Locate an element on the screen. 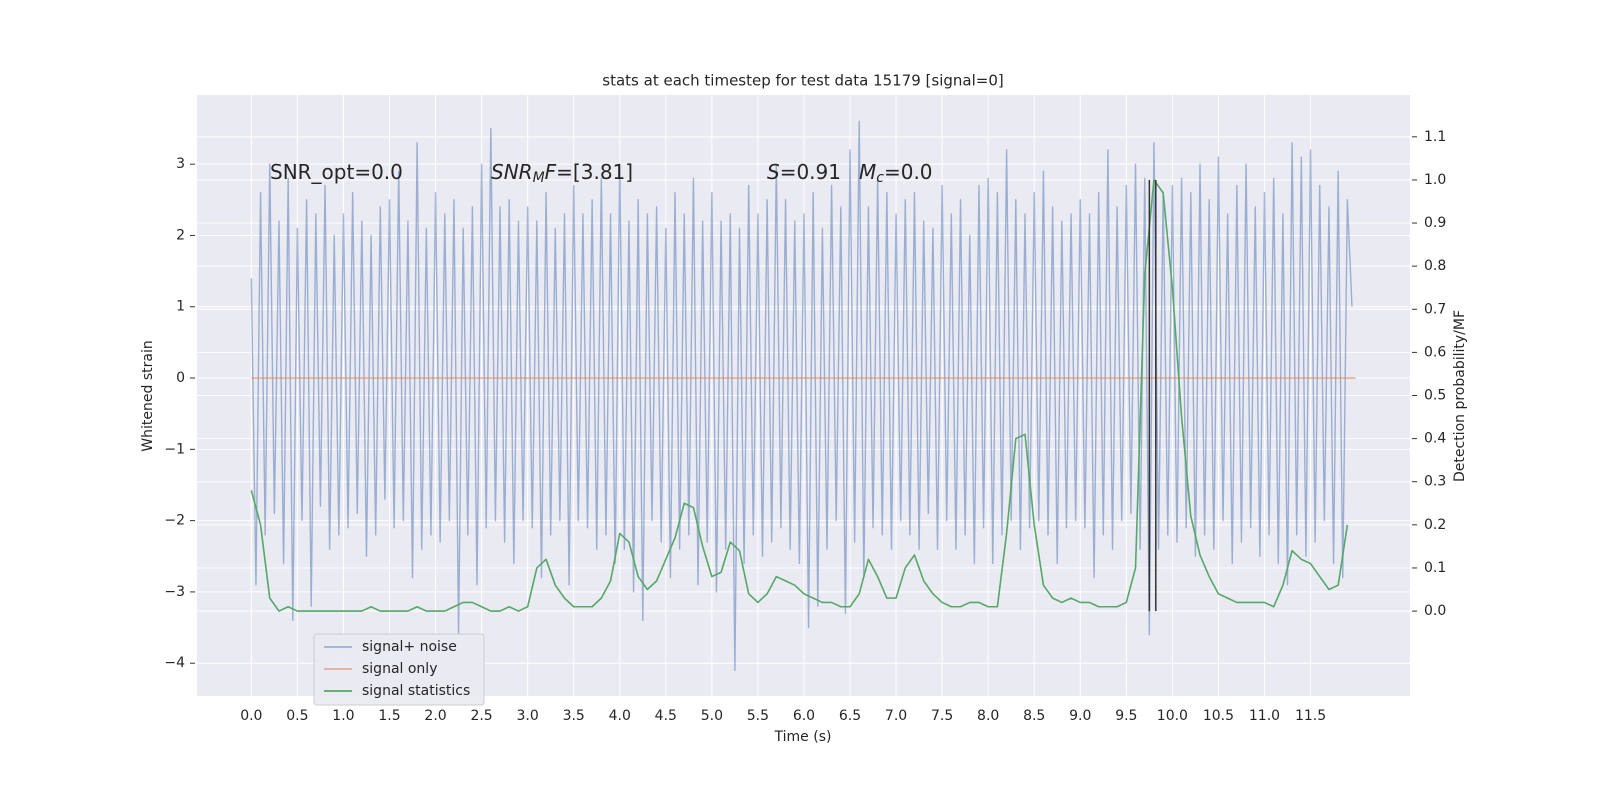  y2-tick-label: 1.1 is located at coordinates (1435, 137).